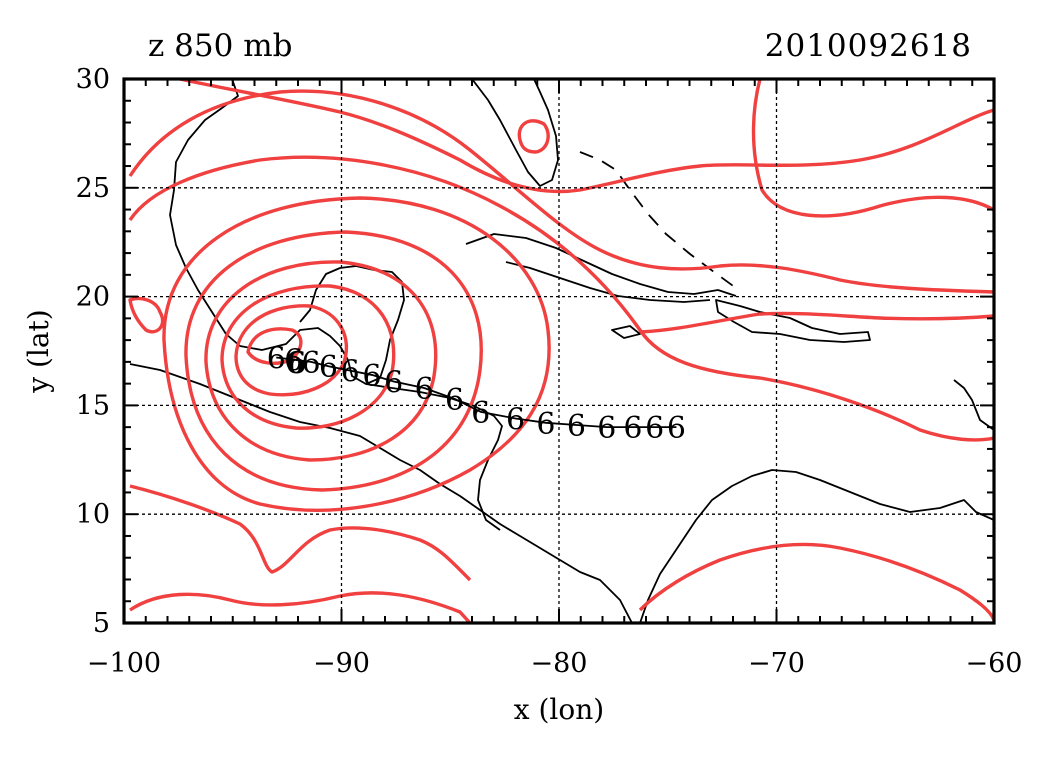  What do you see at coordinates (626, 332) in the screenshot?
I see `coast-jamaica` at bounding box center [626, 332].